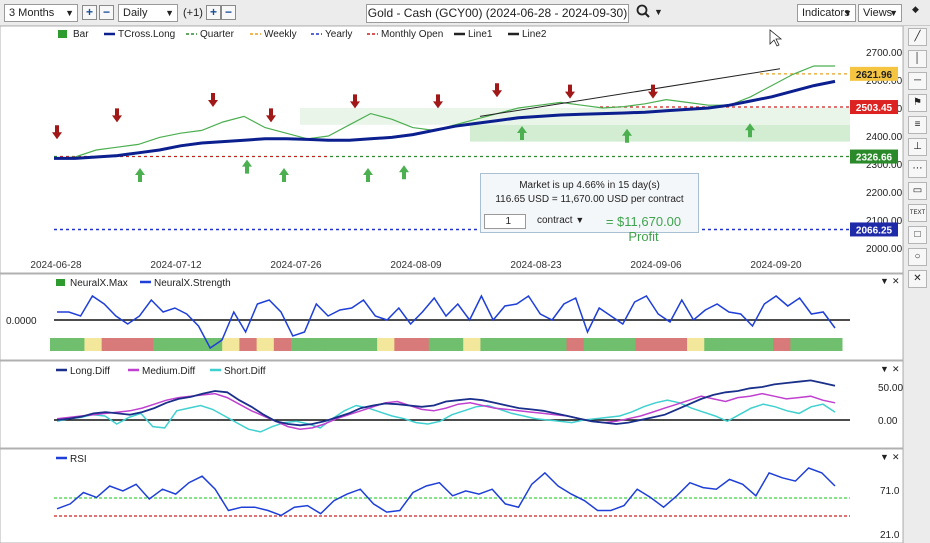 The image size is (930, 543). What do you see at coordinates (917, 125) in the screenshot?
I see `fib-tool-icon: ≡` at bounding box center [917, 125].